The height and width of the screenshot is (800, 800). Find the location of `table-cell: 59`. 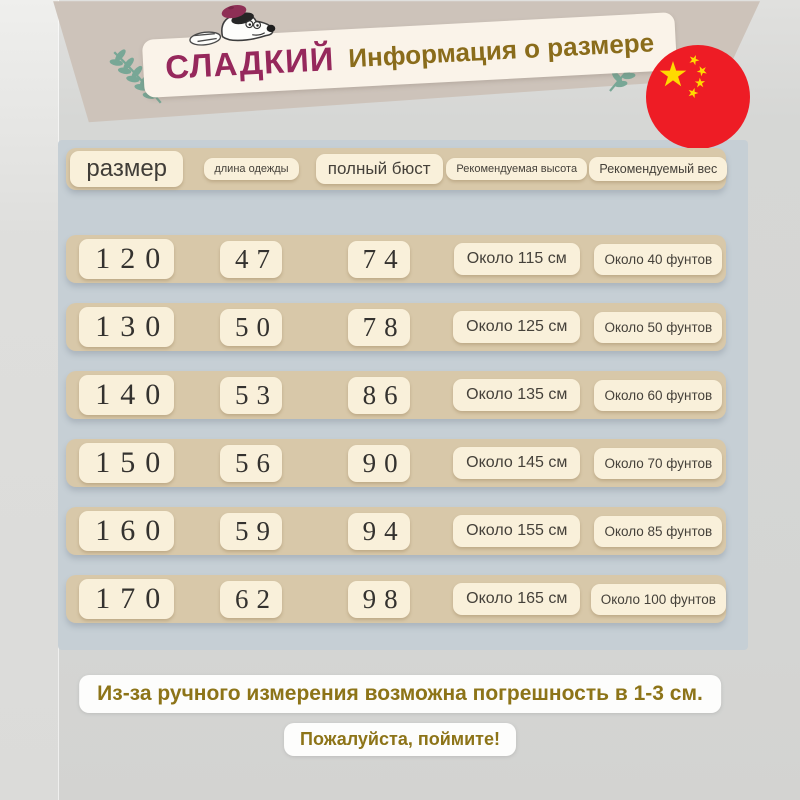

table-cell: 59 is located at coordinates (251, 531).